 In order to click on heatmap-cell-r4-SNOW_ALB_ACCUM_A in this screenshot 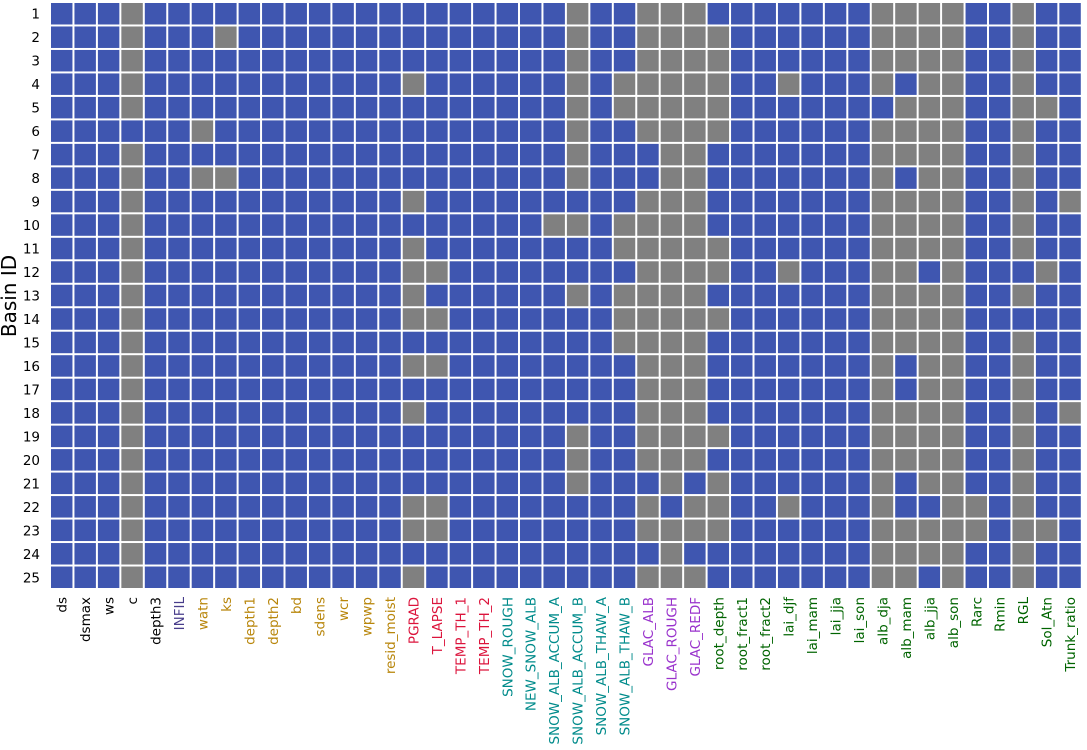, I will do `click(554, 84)`.